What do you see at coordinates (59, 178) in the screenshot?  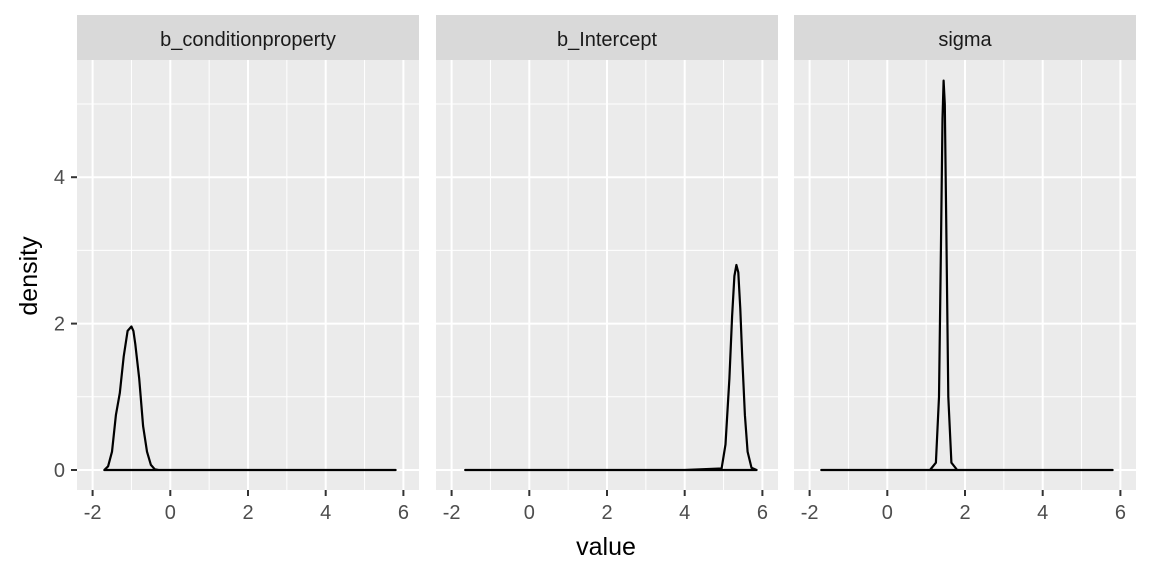 I see `y-tick-label: 4` at bounding box center [59, 178].